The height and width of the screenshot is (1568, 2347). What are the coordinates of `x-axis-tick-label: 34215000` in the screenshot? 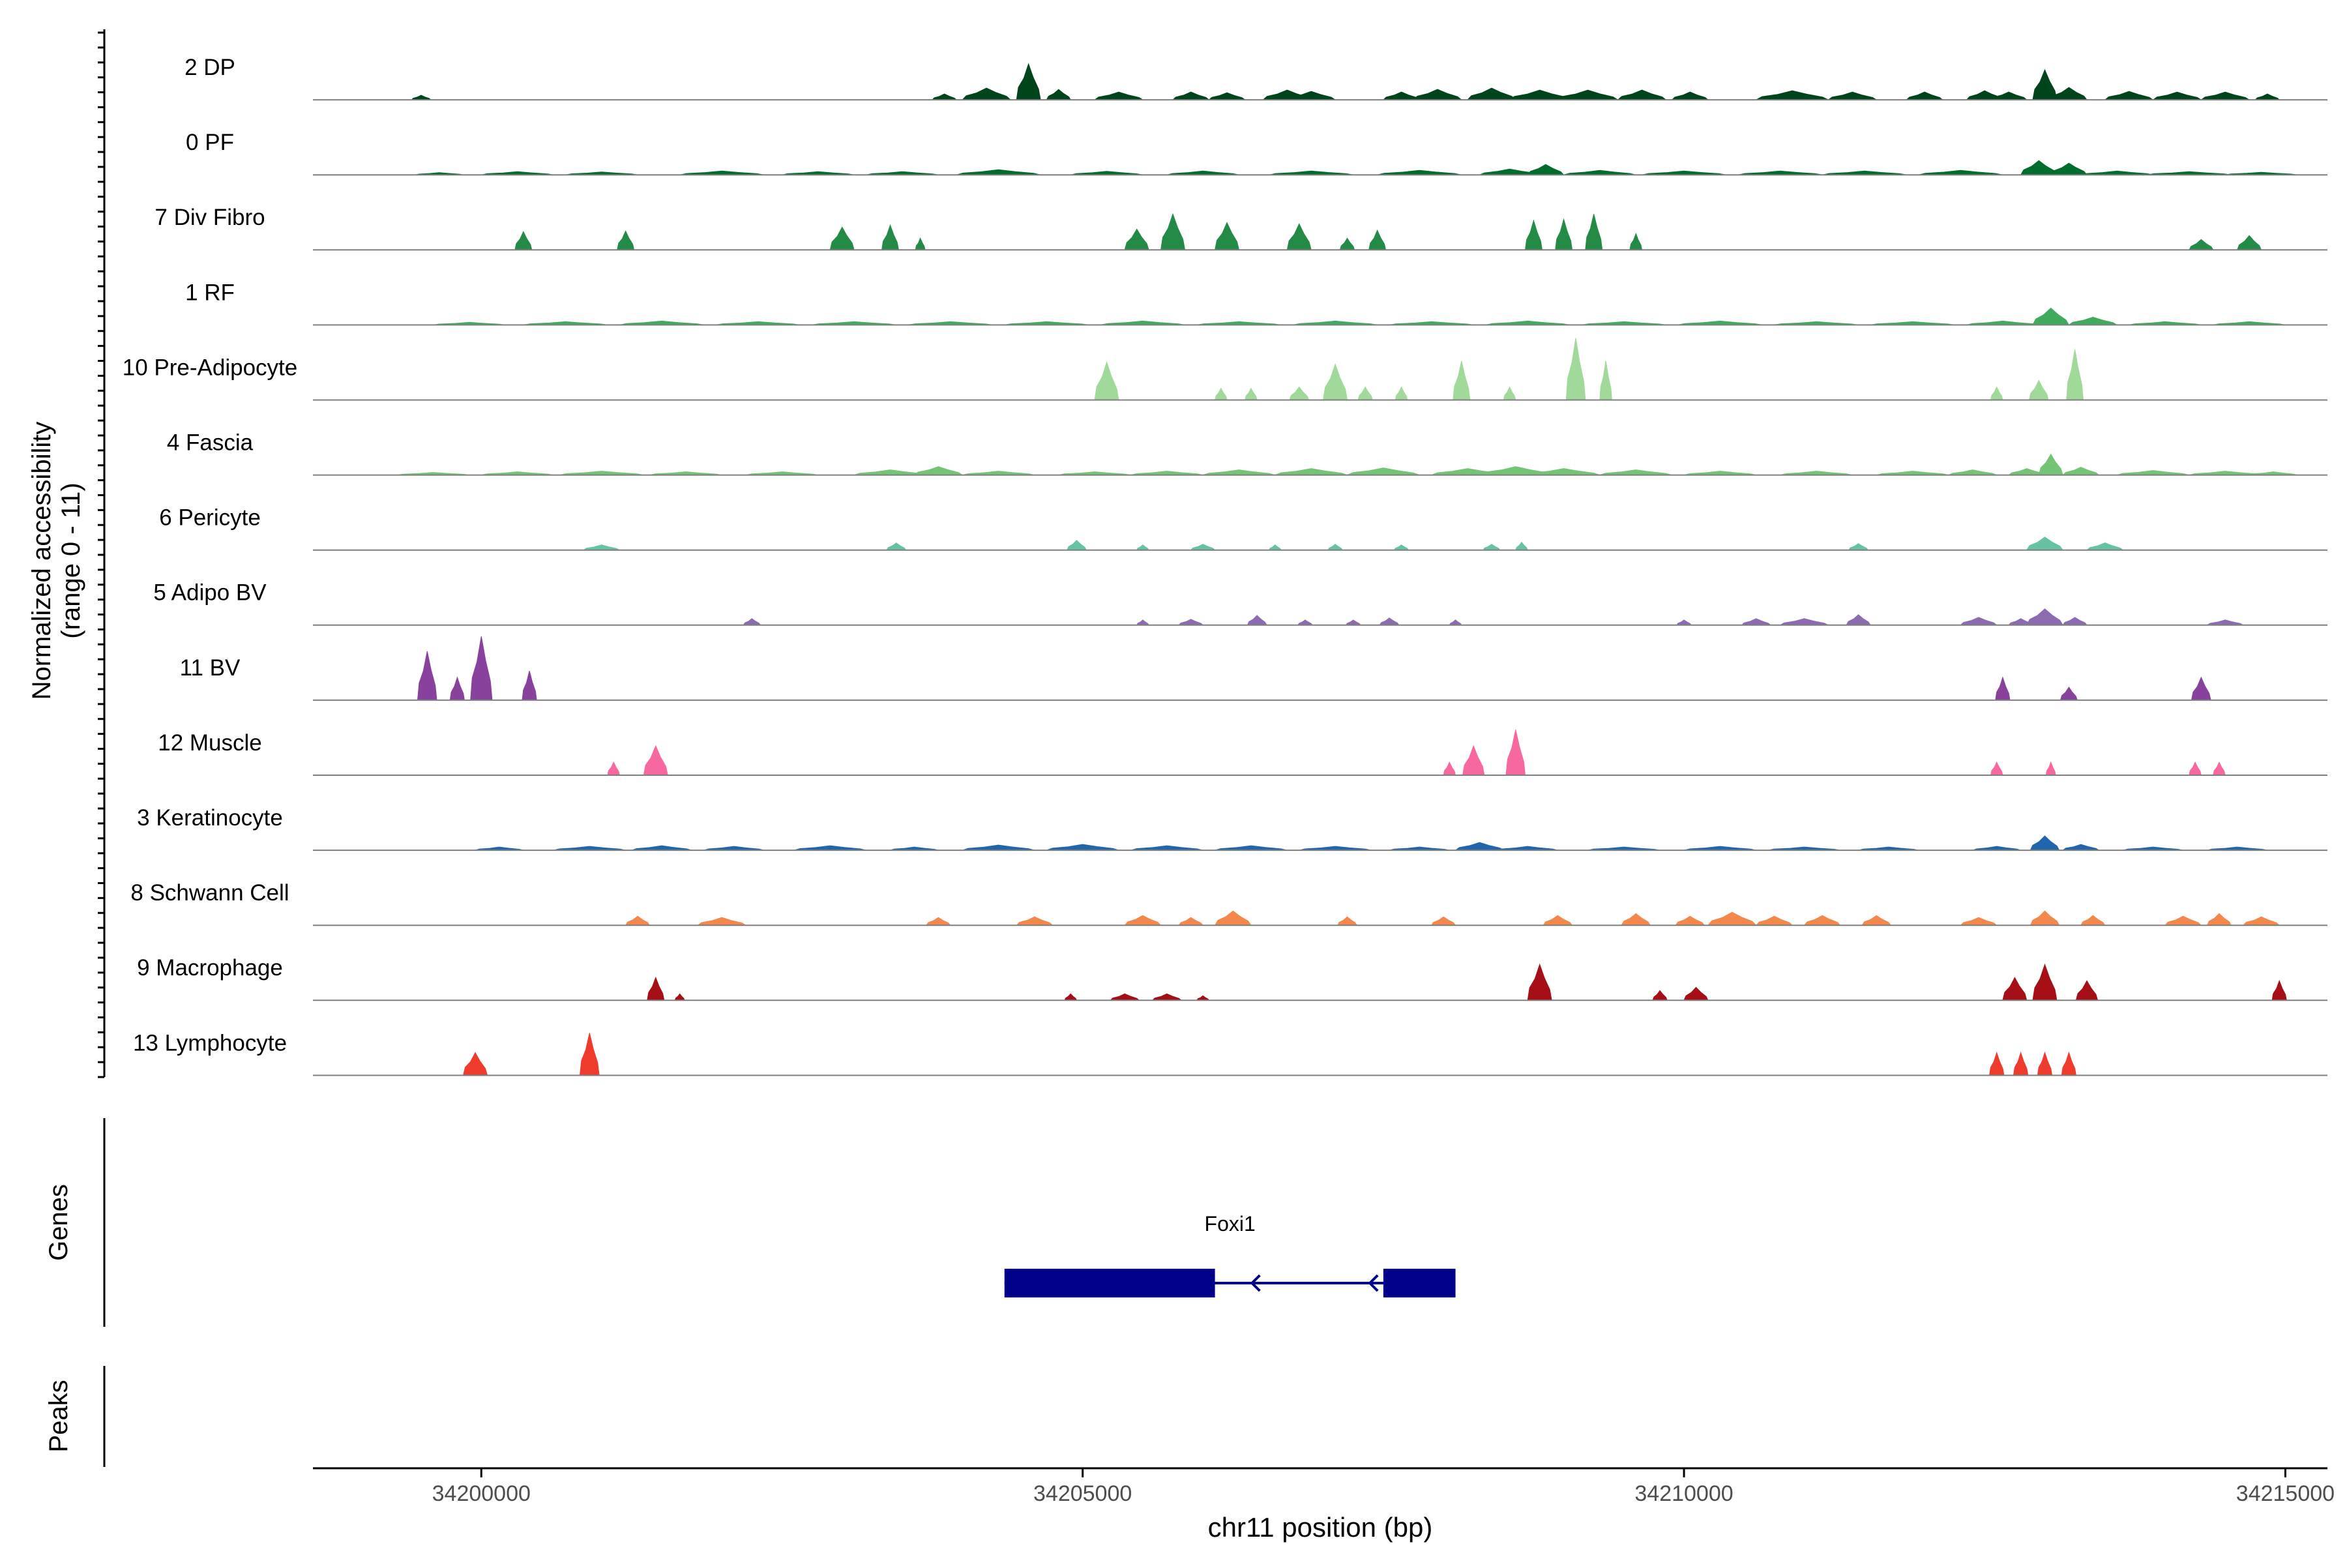 It's located at (2285, 1493).